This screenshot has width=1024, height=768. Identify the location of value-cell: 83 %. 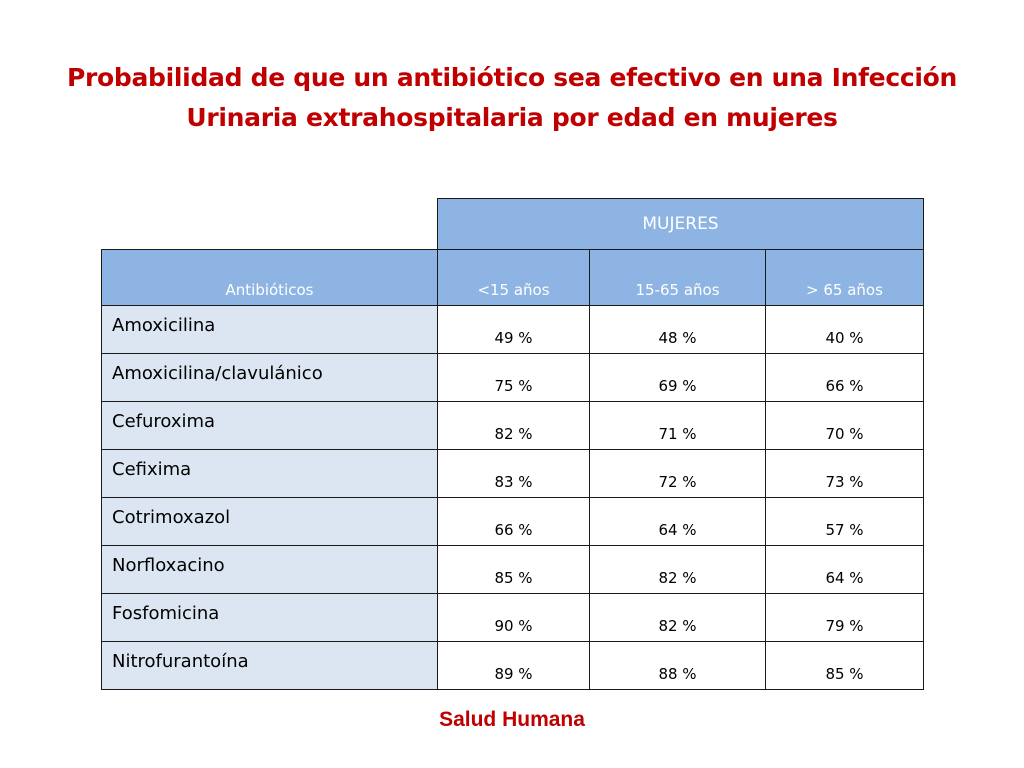
(513, 473).